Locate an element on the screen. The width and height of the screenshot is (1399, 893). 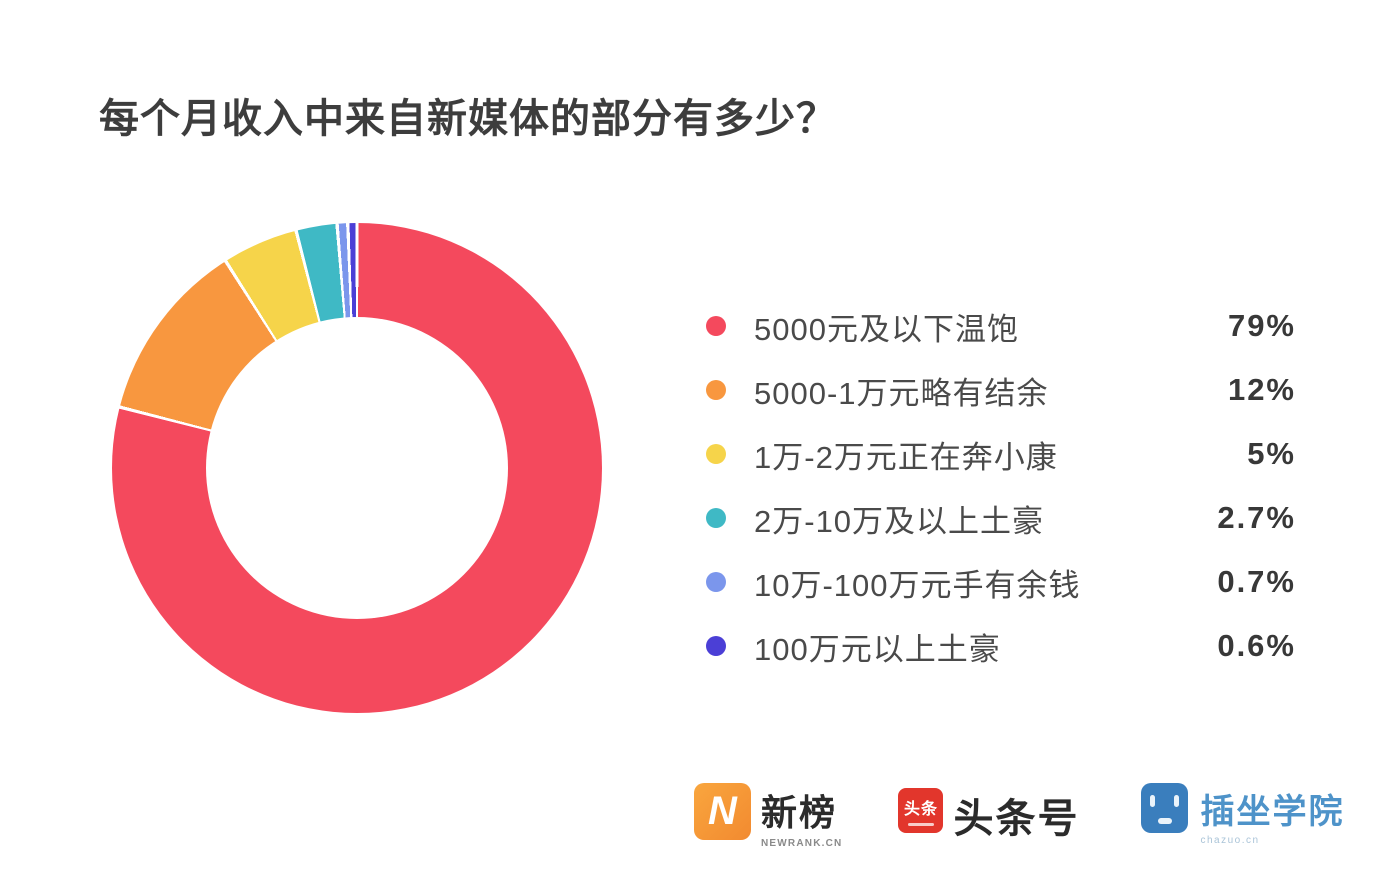
legend-label: 10万-100万元手有余钱 is located at coordinates (917, 585).